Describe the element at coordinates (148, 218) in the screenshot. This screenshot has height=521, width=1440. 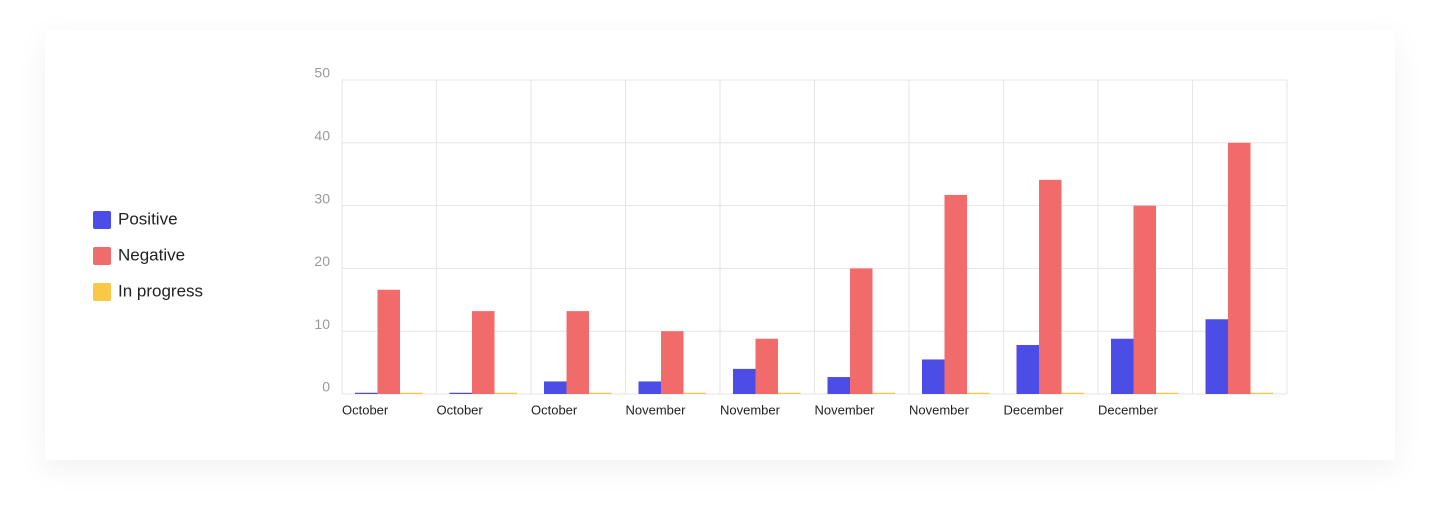
I see `legend-label: Positive` at that location.